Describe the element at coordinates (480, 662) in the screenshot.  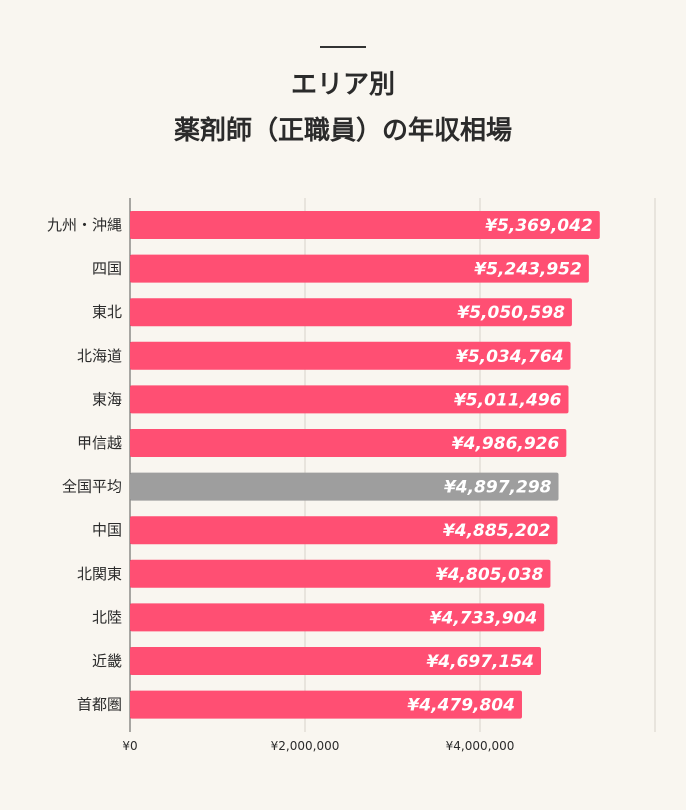
I see `value-label-10: ¥4,697,154` at that location.